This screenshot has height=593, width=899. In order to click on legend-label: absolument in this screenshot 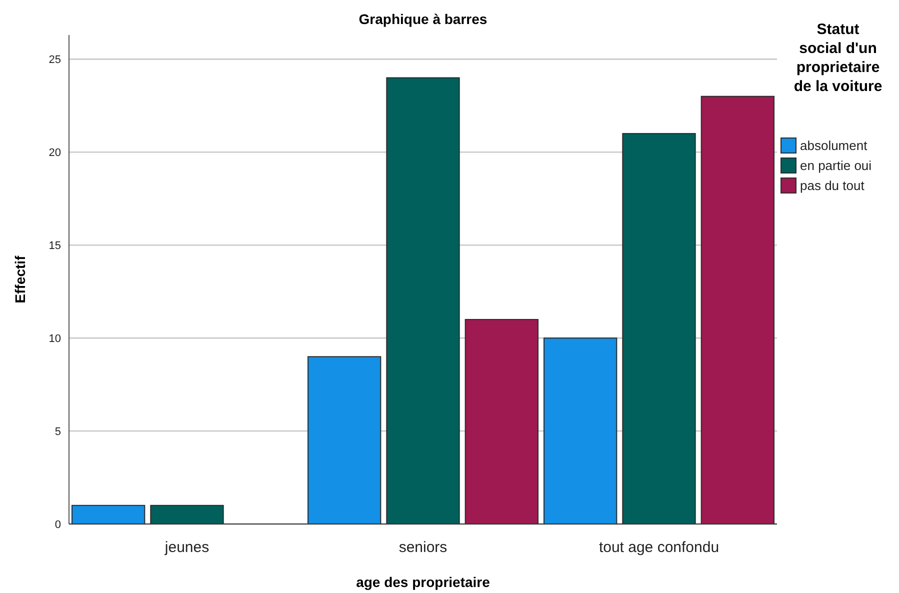, I will do `click(834, 145)`.